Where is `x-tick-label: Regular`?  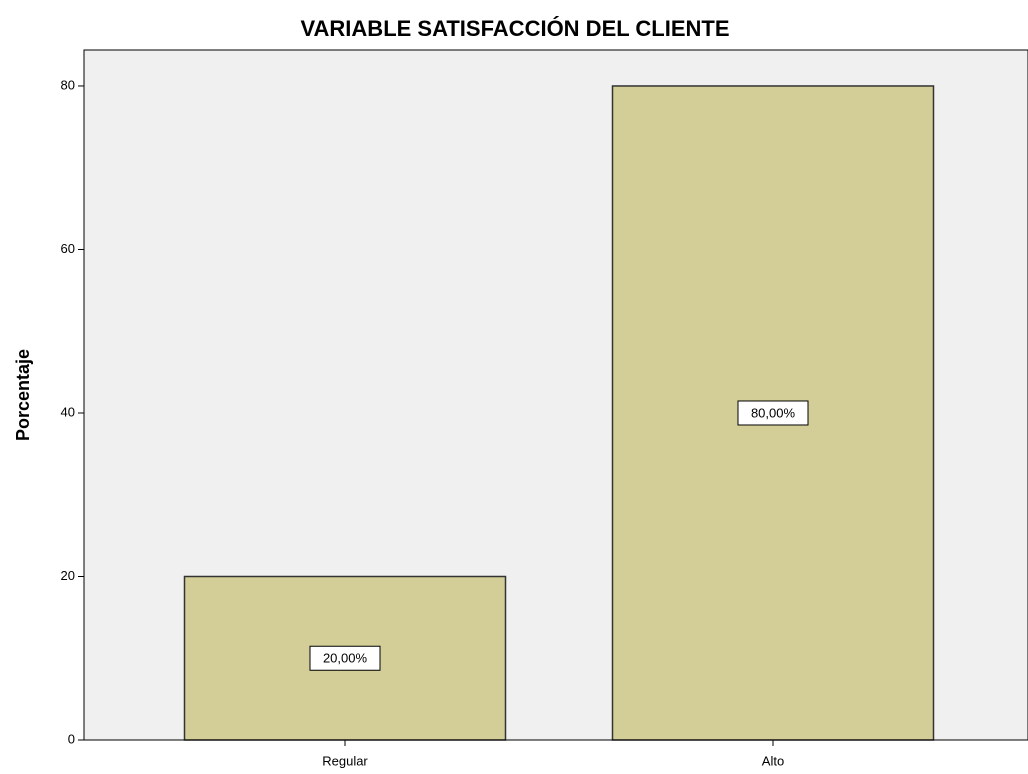
x-tick-label: Regular is located at coordinates (345, 760).